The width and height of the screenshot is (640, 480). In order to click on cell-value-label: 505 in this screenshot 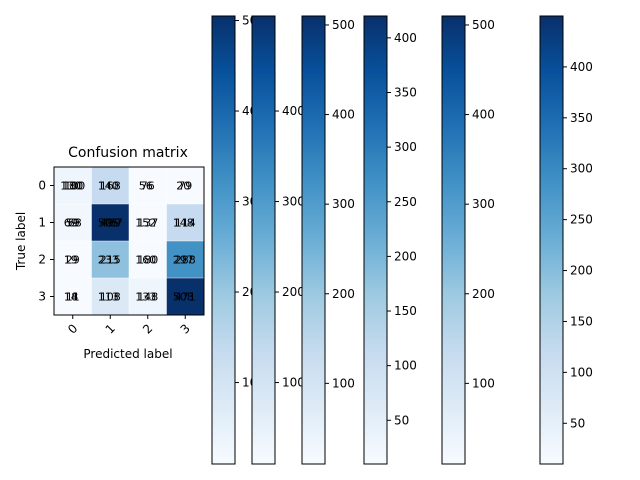, I will do `click(108, 223)`.